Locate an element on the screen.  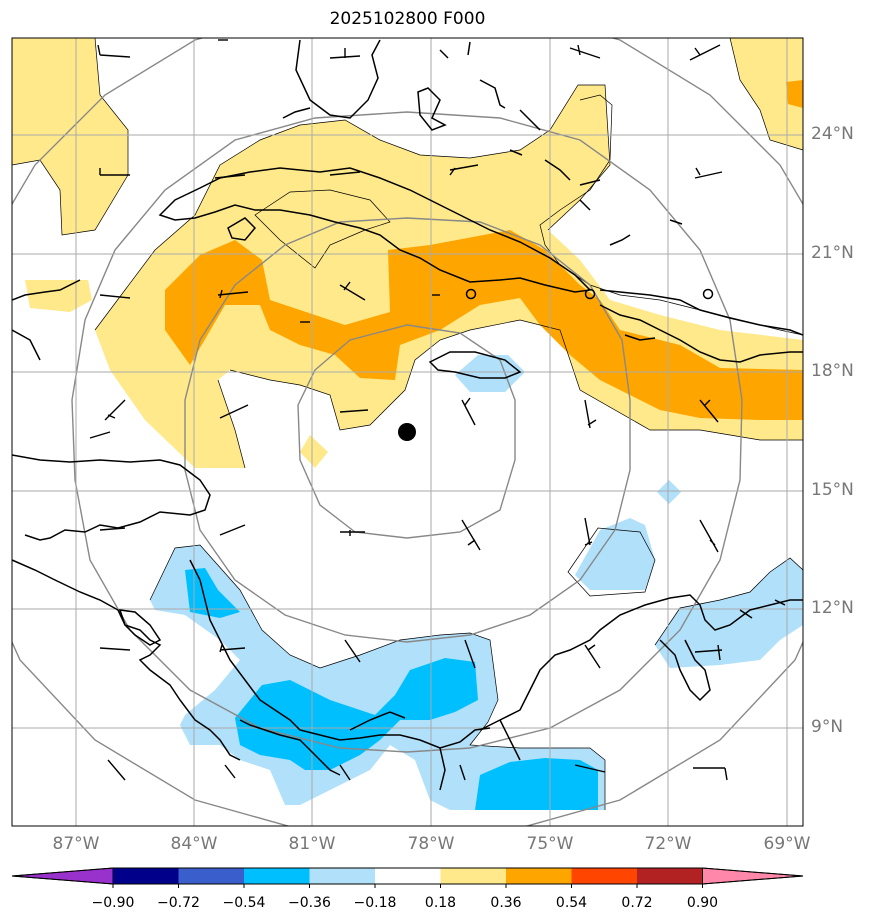
colorbar-tick-label: 0.54 is located at coordinates (571, 903).